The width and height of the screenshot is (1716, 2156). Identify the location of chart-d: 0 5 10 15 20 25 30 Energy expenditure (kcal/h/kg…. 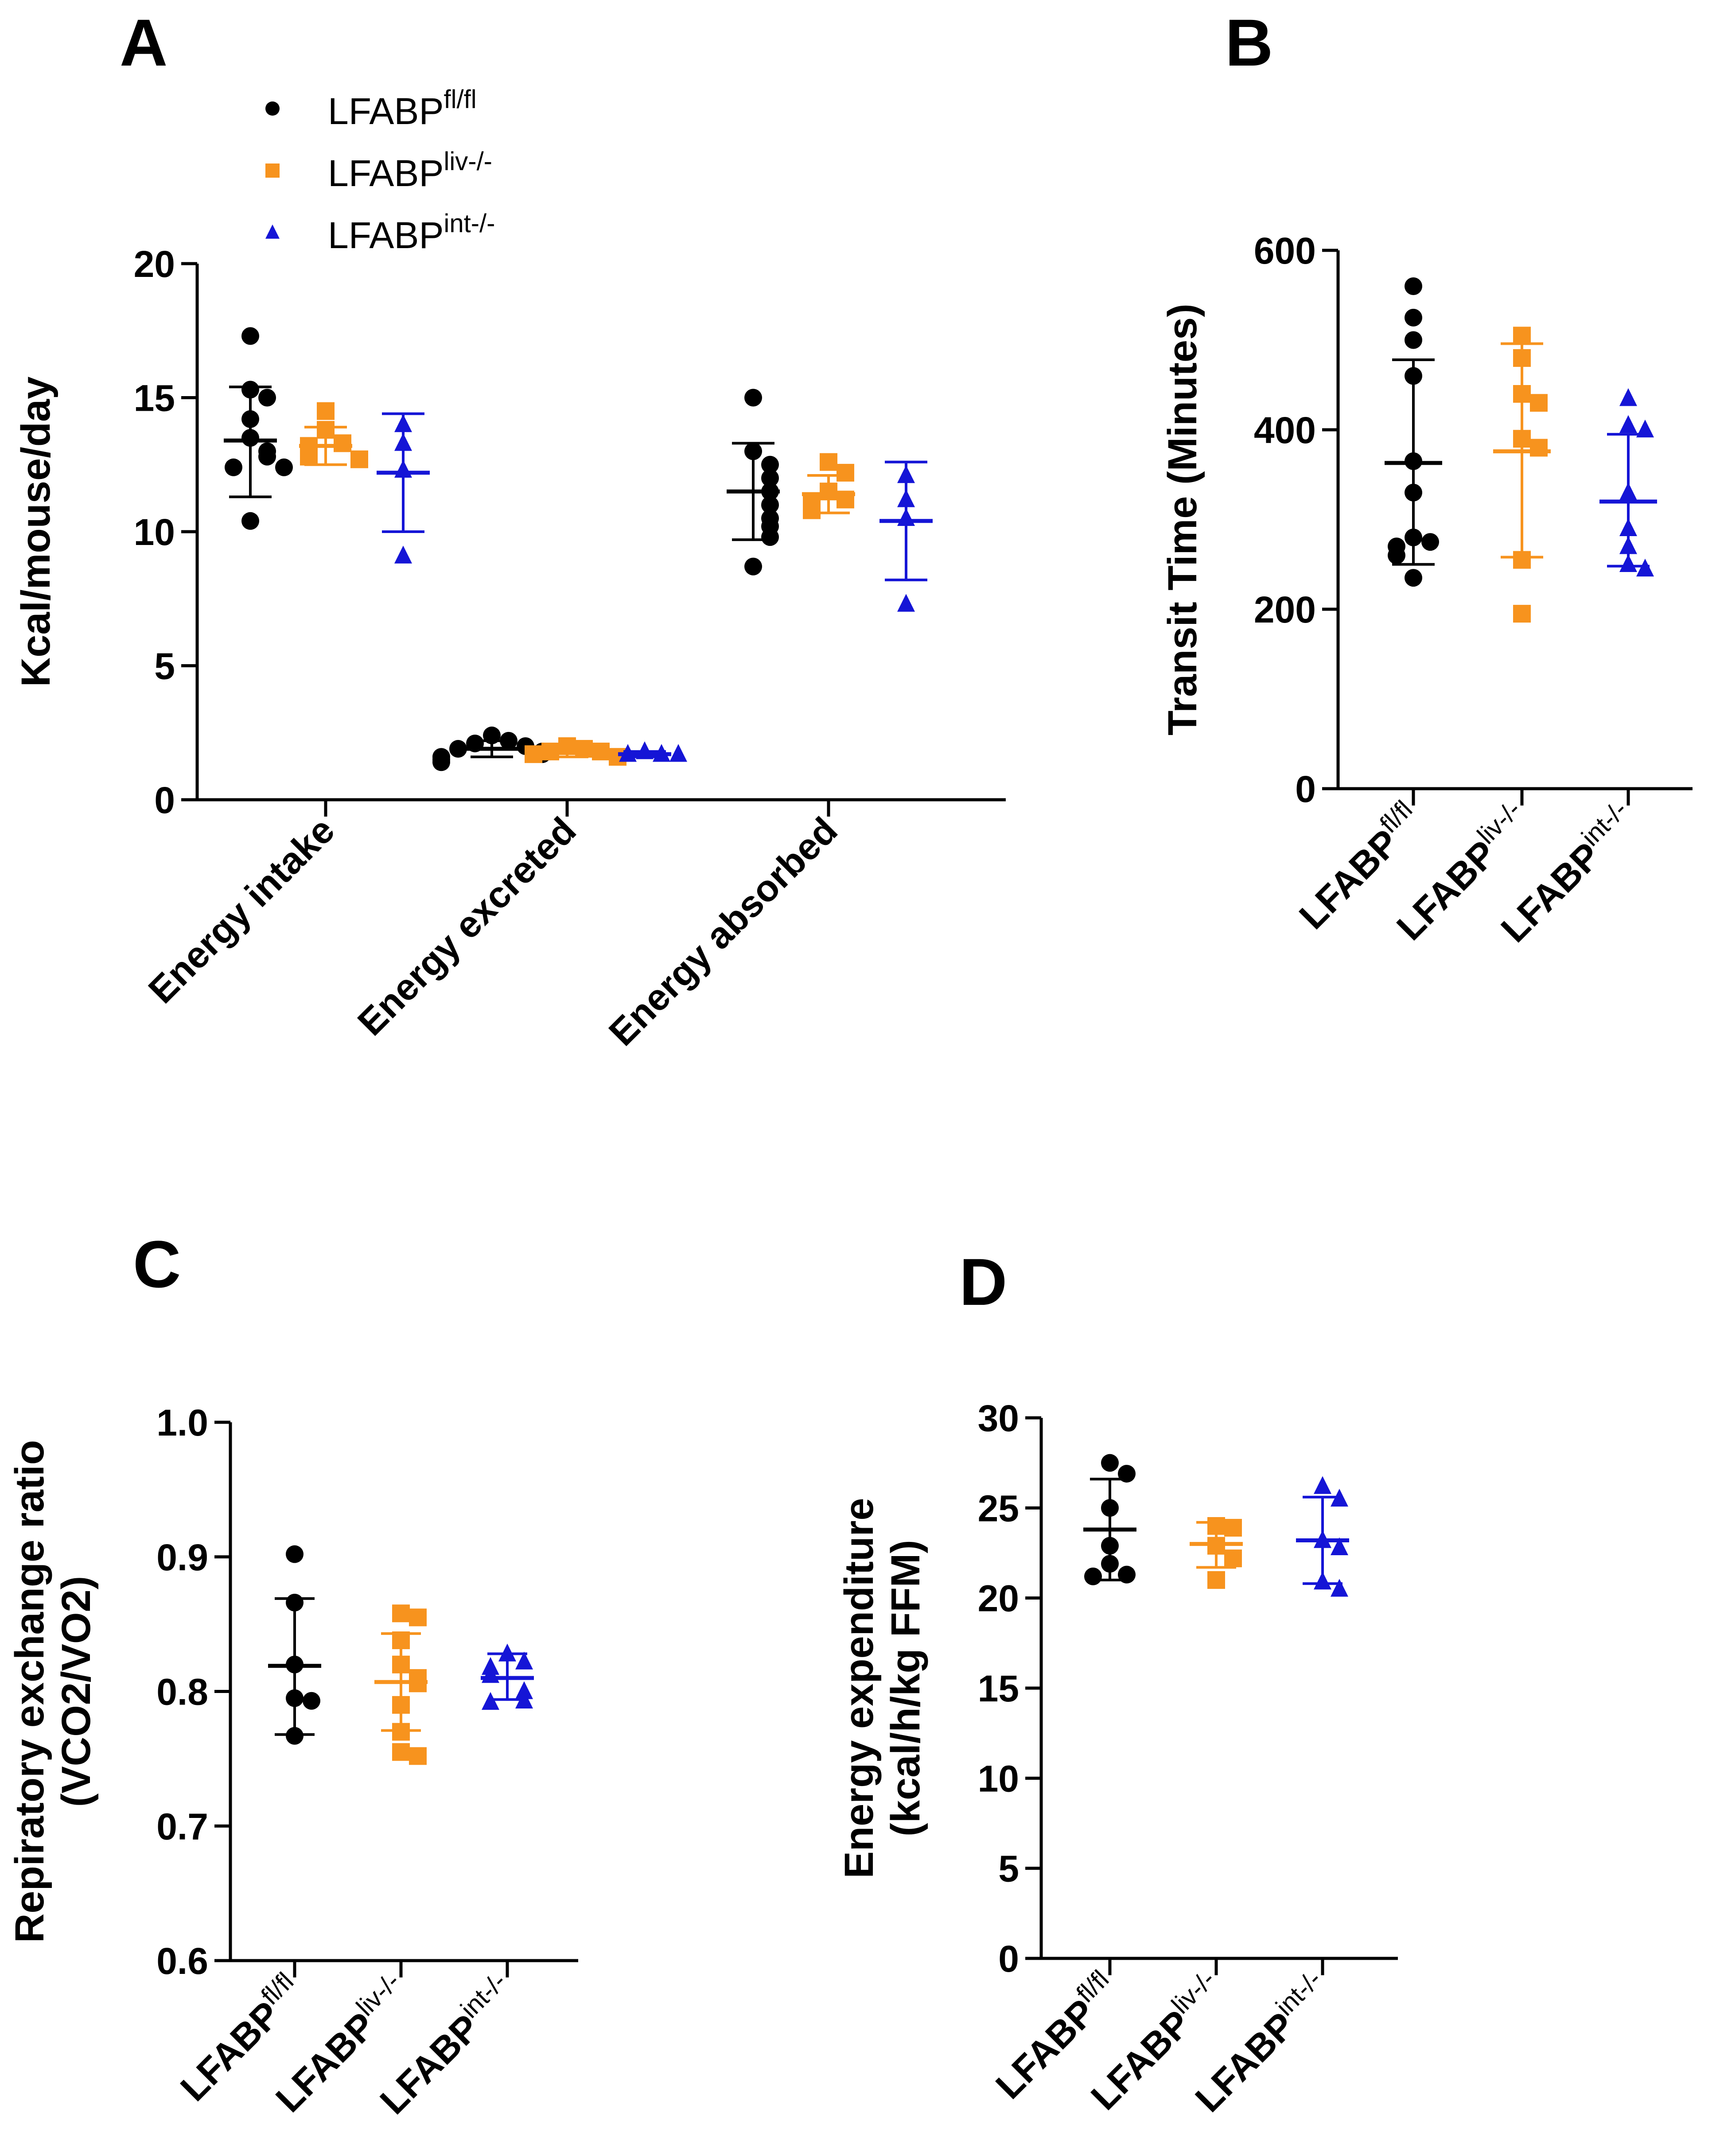
(1117, 1758).